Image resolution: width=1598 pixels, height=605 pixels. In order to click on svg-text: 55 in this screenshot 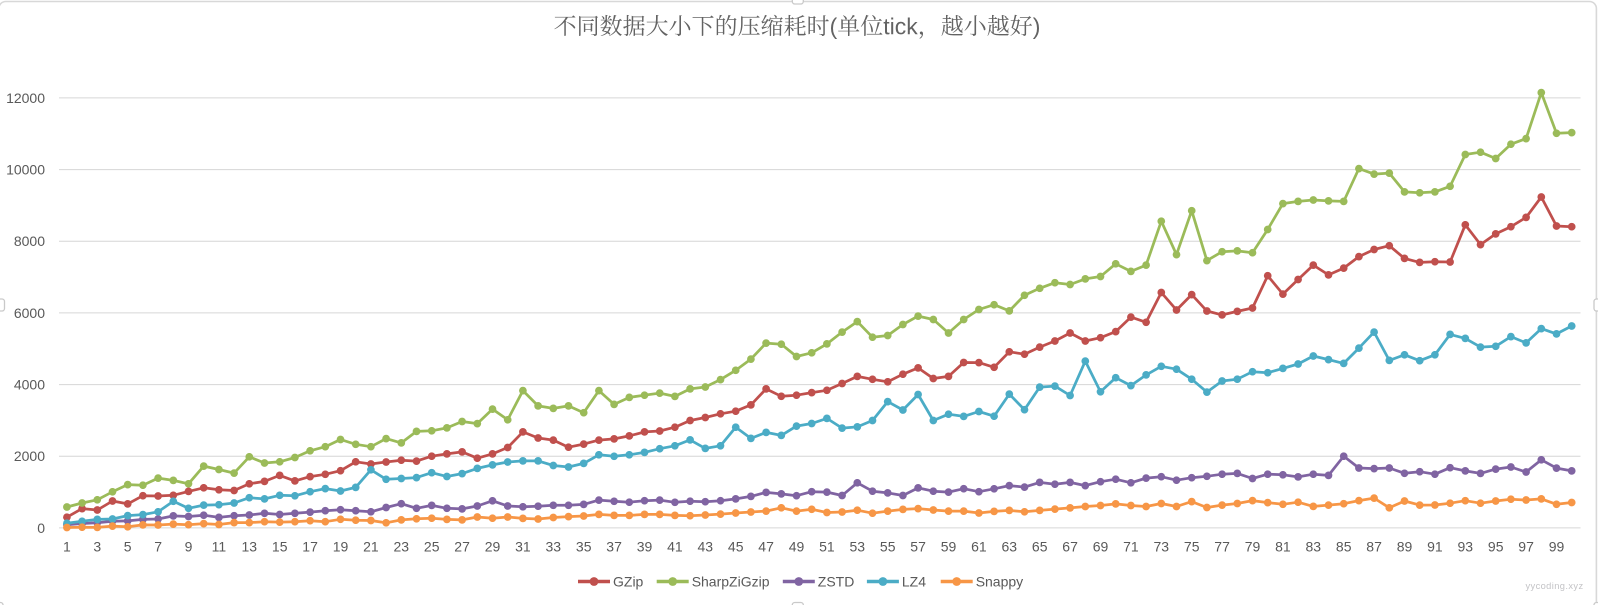, I will do `click(888, 546)`.